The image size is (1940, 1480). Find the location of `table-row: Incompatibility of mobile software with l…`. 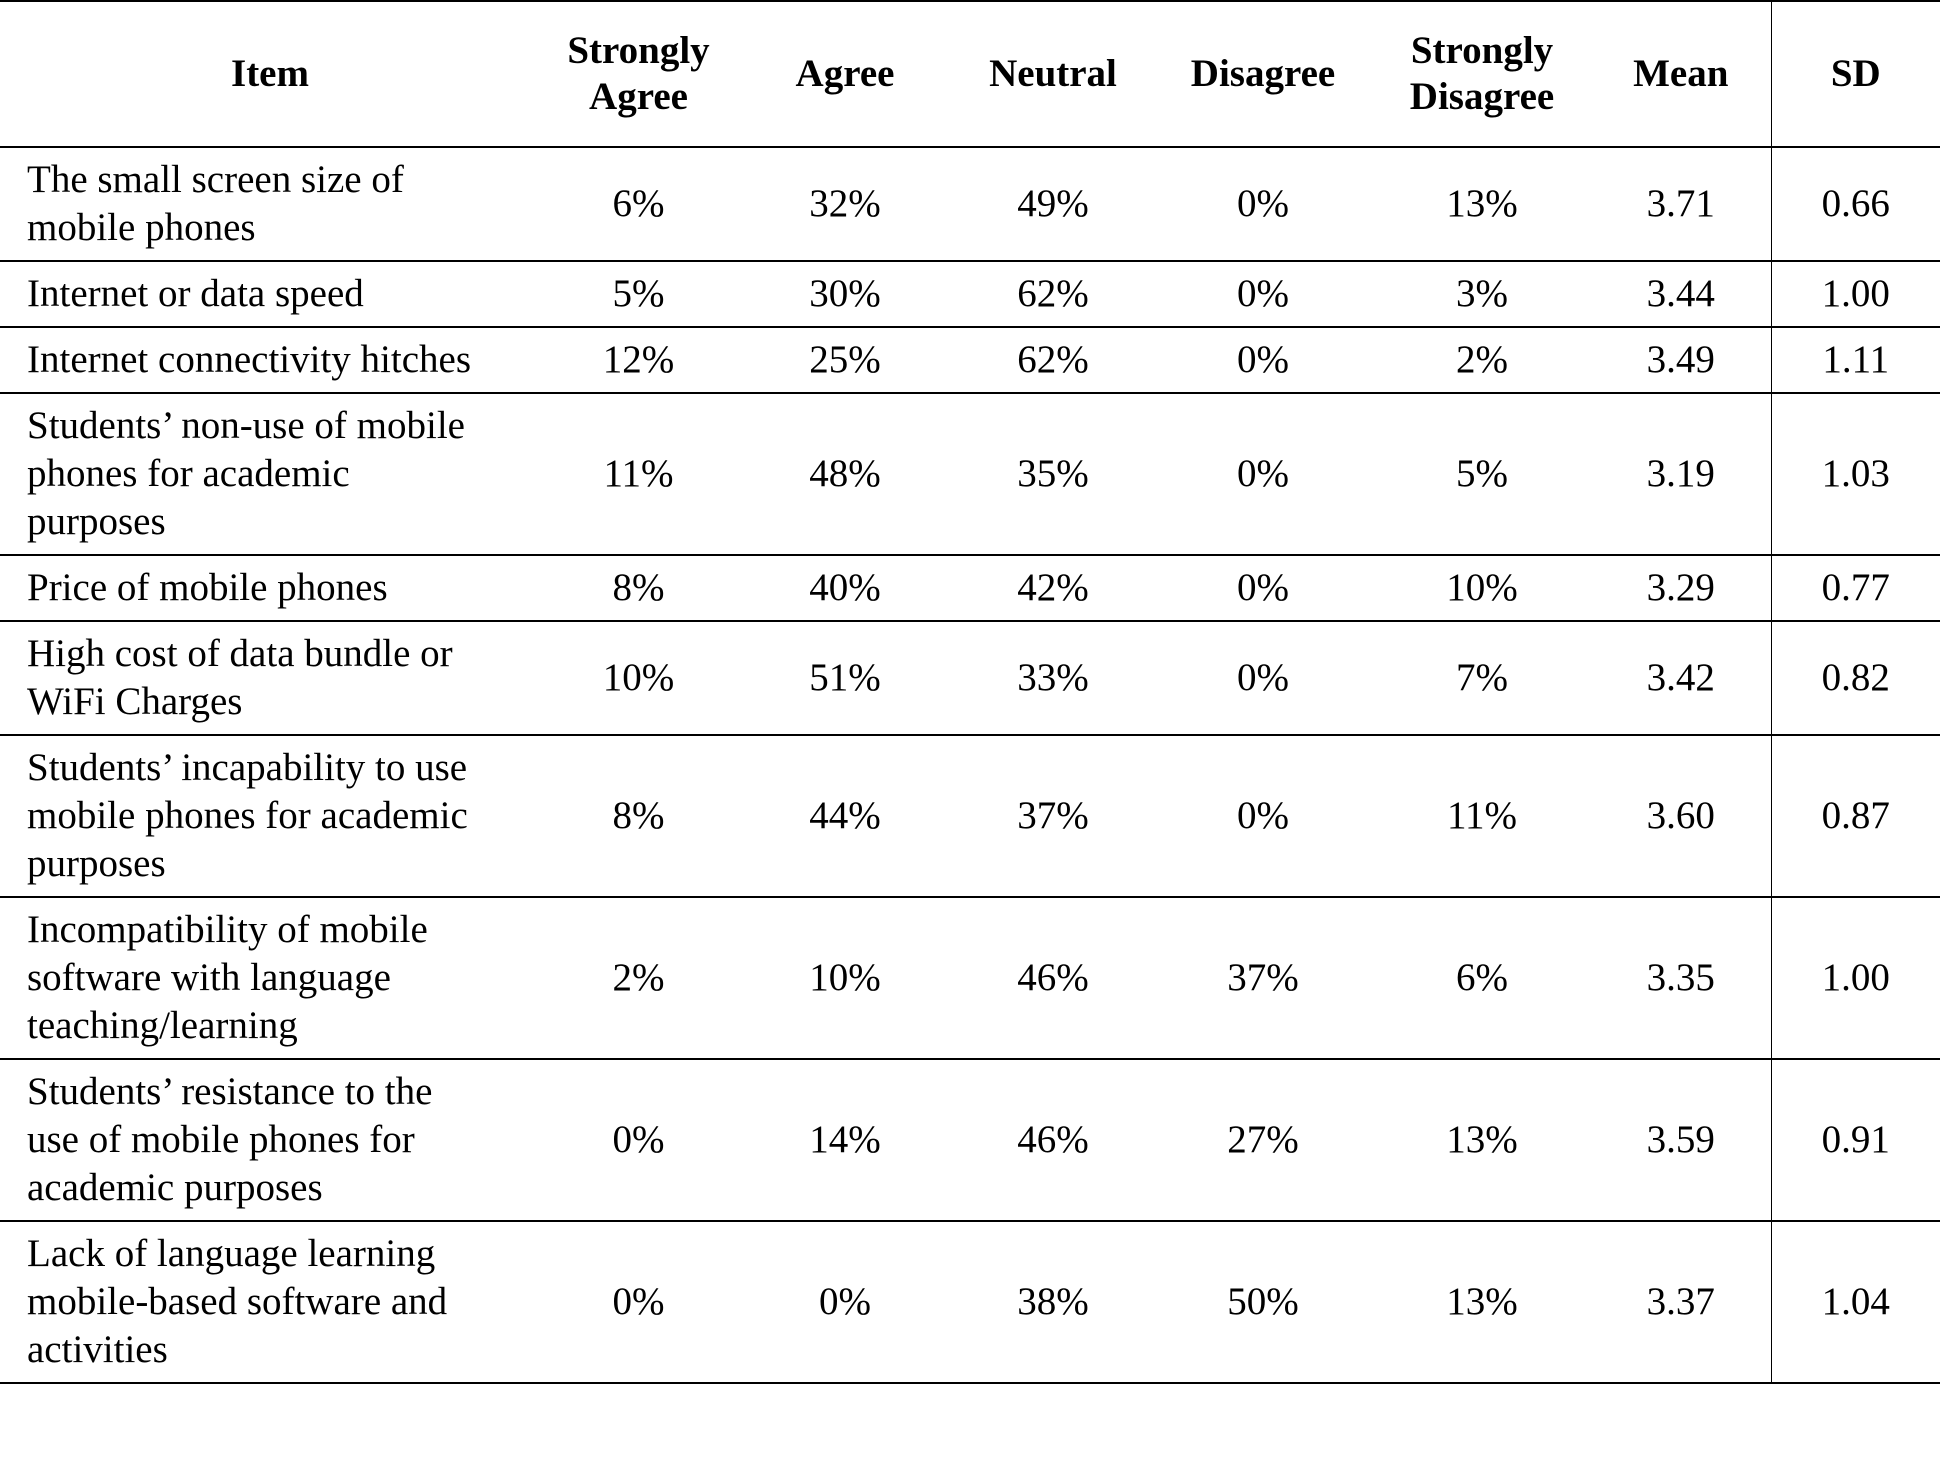

table-row: Incompatibility of mobile software with l… is located at coordinates (970, 978).